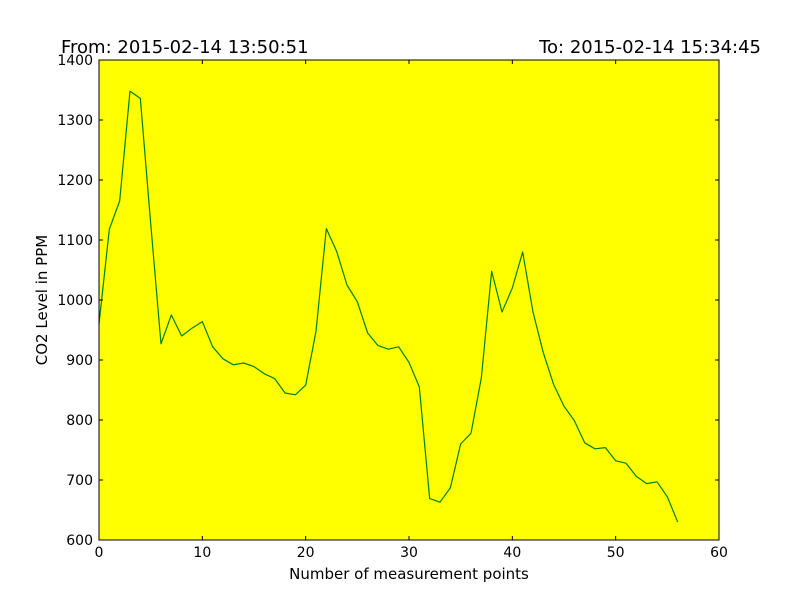 This screenshot has height=600, width=800. What do you see at coordinates (79, 421) in the screenshot?
I see `y-tick-label: 800` at bounding box center [79, 421].